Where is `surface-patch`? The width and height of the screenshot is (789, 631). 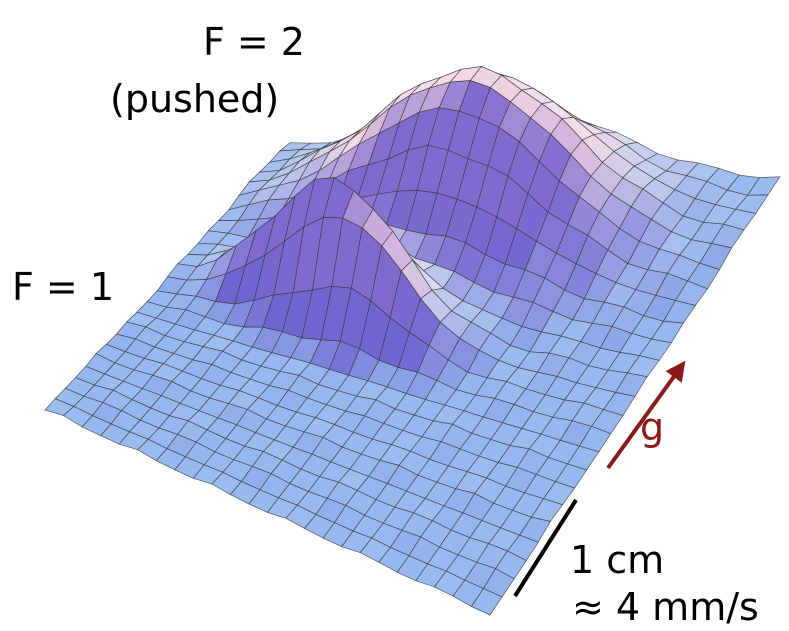
surface-patch is located at coordinates (486, 602).